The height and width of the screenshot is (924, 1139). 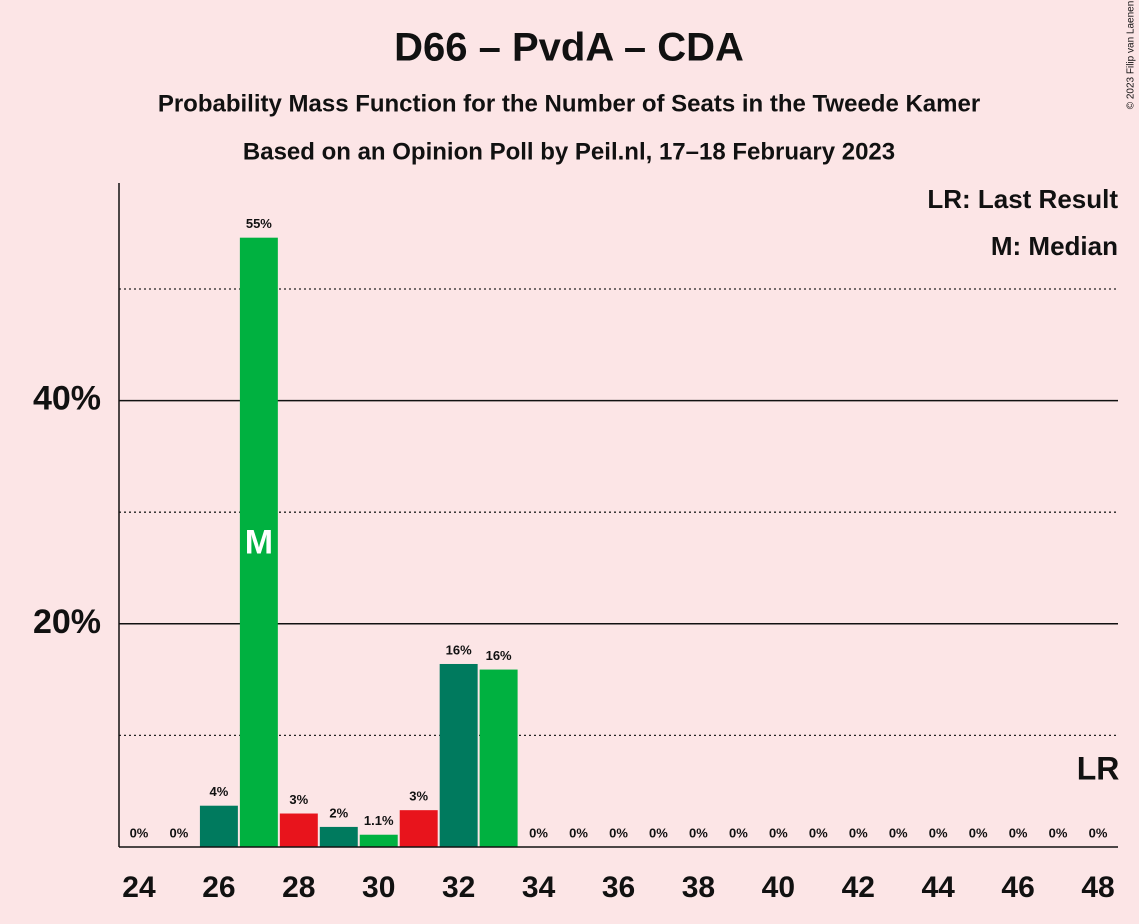 I want to click on x-tick-label: 46, so click(x=1017, y=887).